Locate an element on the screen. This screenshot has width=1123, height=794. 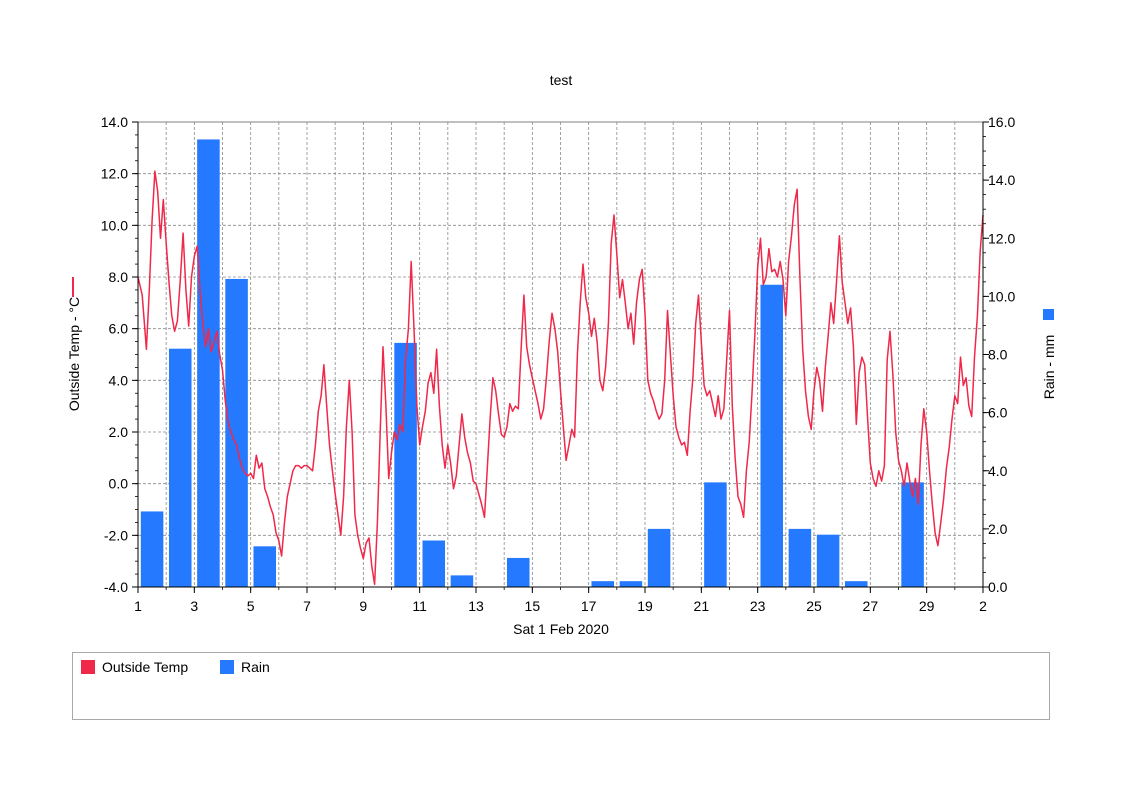
y-right-tick-label: 6.0 is located at coordinates (998, 413).